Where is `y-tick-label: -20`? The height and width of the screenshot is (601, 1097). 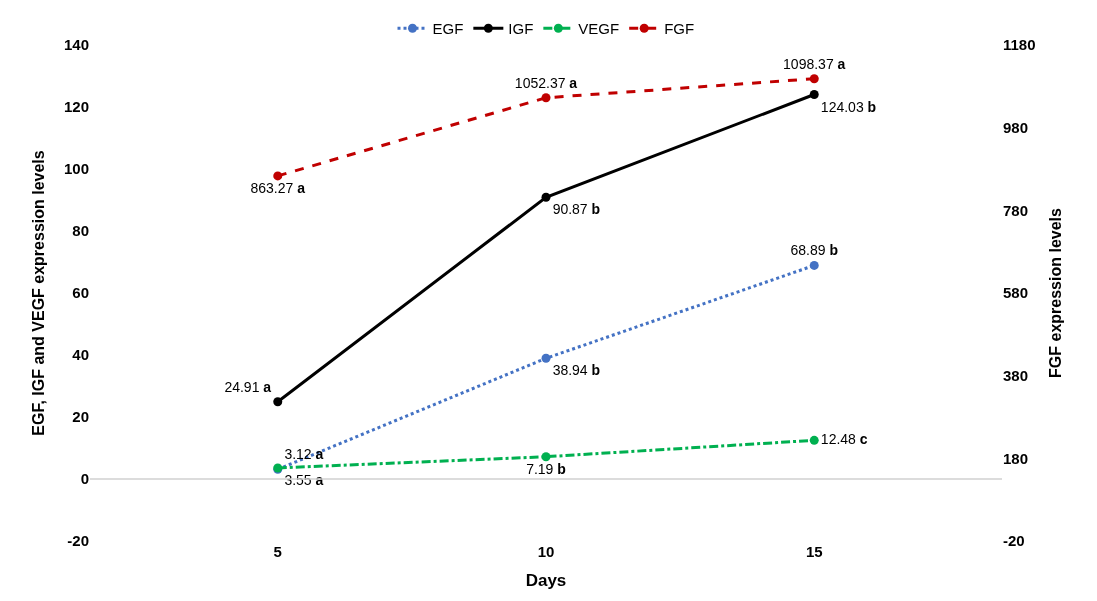 y-tick-label: -20 is located at coordinates (78, 541).